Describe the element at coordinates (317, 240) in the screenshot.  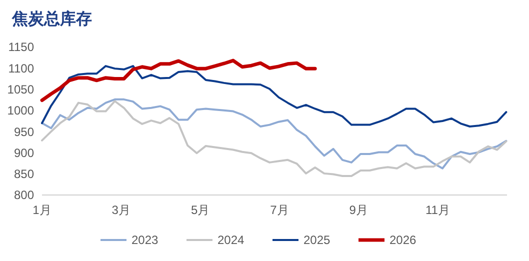
I see `legend-label: 2025` at that location.